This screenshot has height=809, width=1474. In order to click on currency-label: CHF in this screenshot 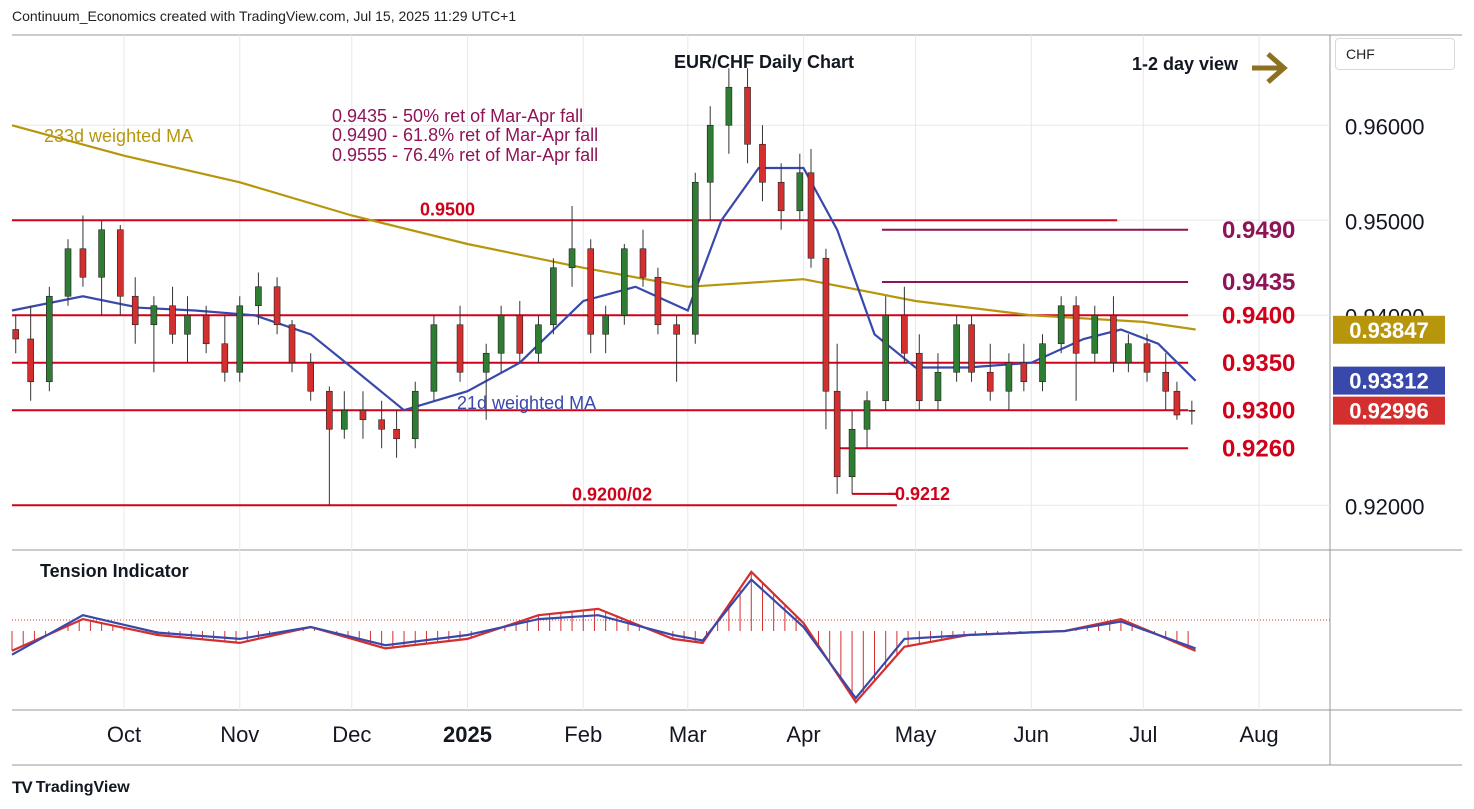, I will do `click(1395, 54)`.